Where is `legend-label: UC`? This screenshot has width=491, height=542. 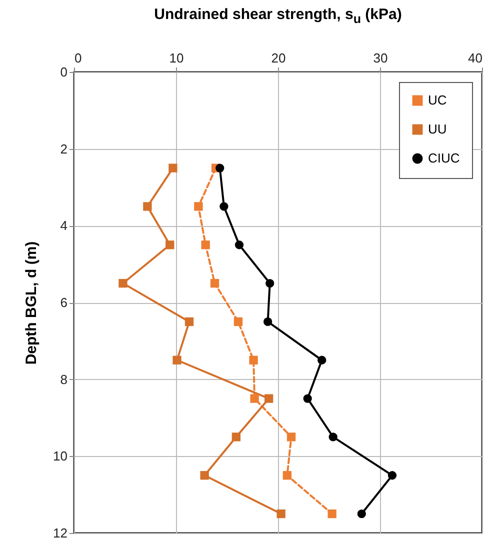
legend-label: UC is located at coordinates (437, 100).